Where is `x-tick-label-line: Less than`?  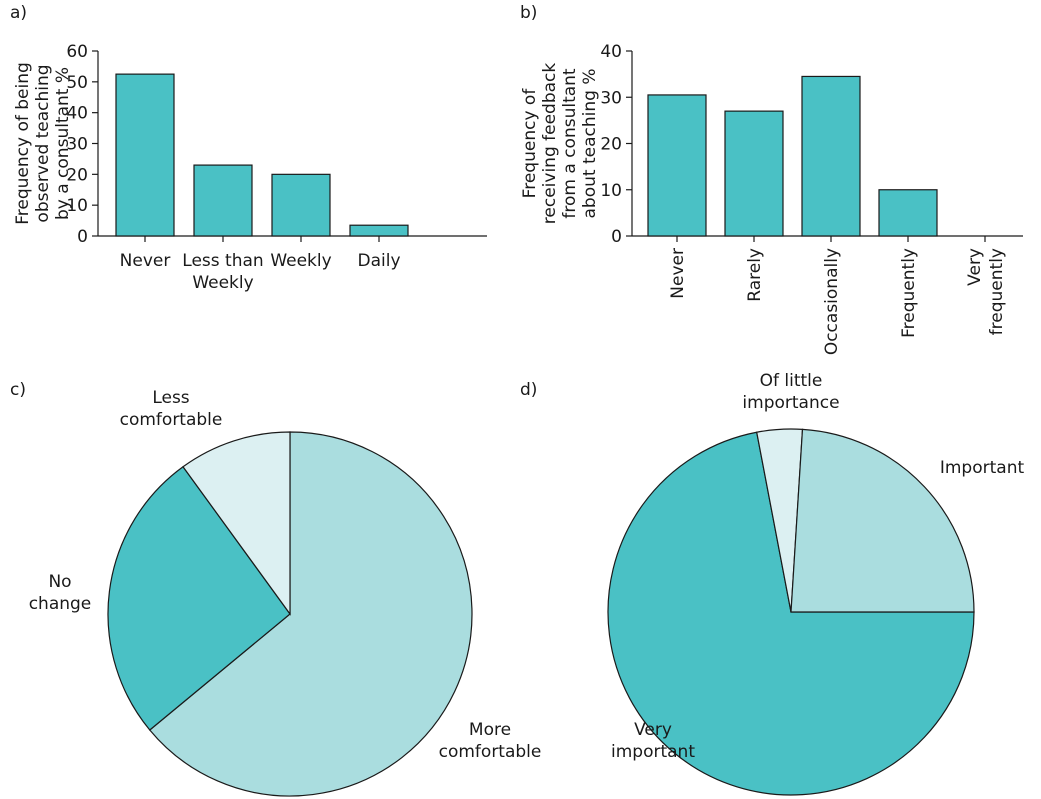 x-tick-label-line: Less than is located at coordinates (222, 261).